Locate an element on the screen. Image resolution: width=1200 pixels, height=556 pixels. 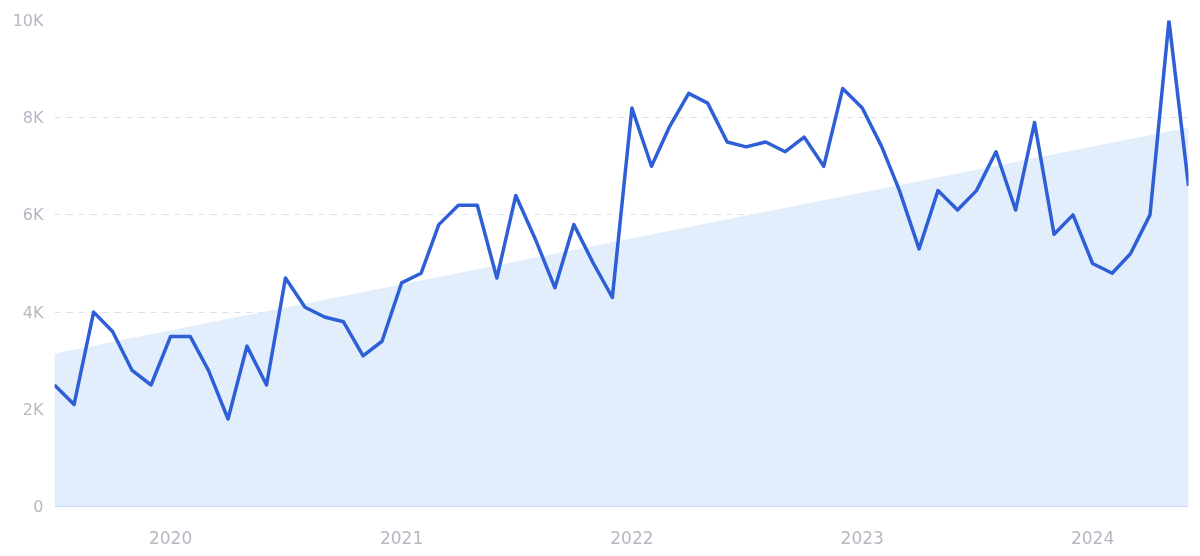
x-tick-label: 2021 is located at coordinates (401, 537).